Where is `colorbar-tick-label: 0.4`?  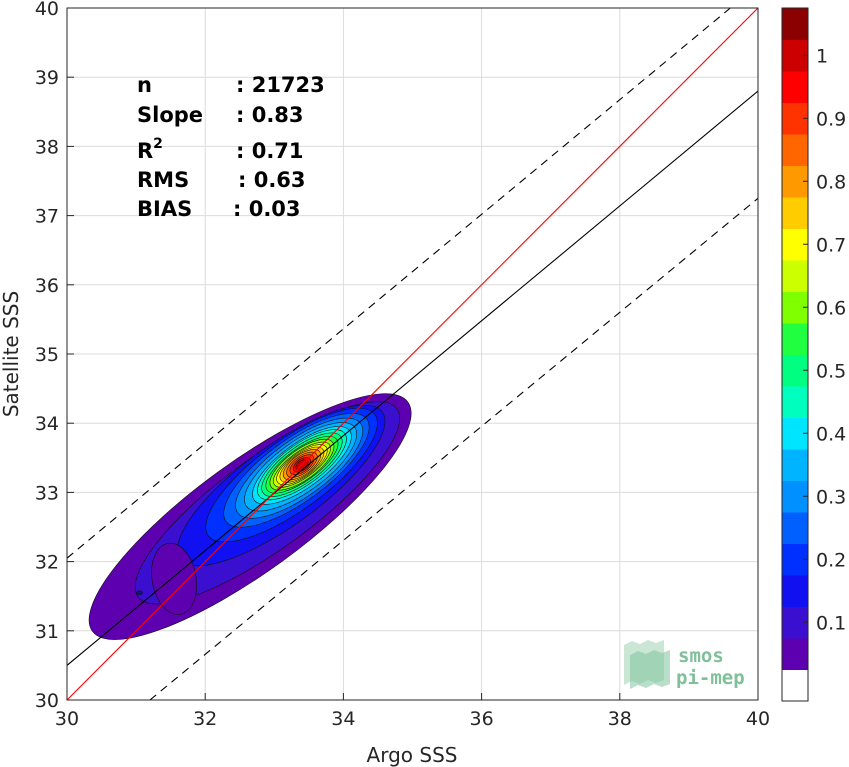
colorbar-tick-label: 0.4 is located at coordinates (831, 434).